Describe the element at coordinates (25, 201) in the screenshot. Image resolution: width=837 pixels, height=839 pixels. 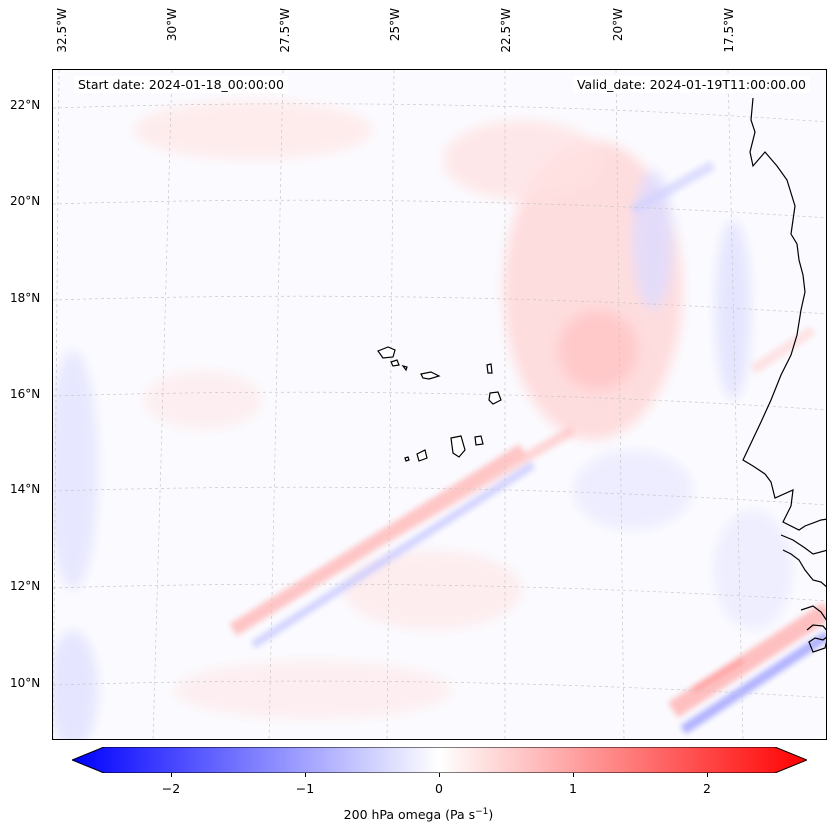
I see `lat-label-20n: 20°N` at that location.